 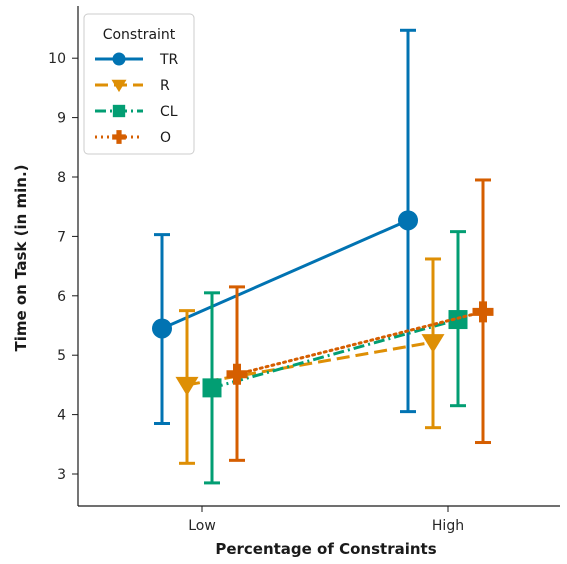 I want to click on legend-items: TR R CL O, so click(x=137, y=99).